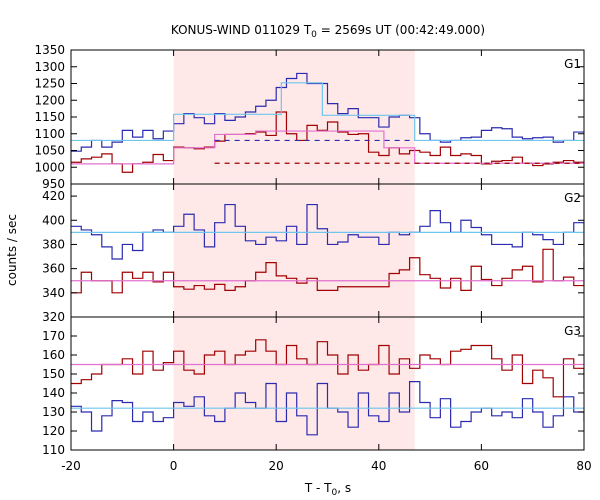 This screenshot has height=500, width=600. Describe the element at coordinates (572, 331) in the screenshot. I see `panel-label-g3: G3` at that location.